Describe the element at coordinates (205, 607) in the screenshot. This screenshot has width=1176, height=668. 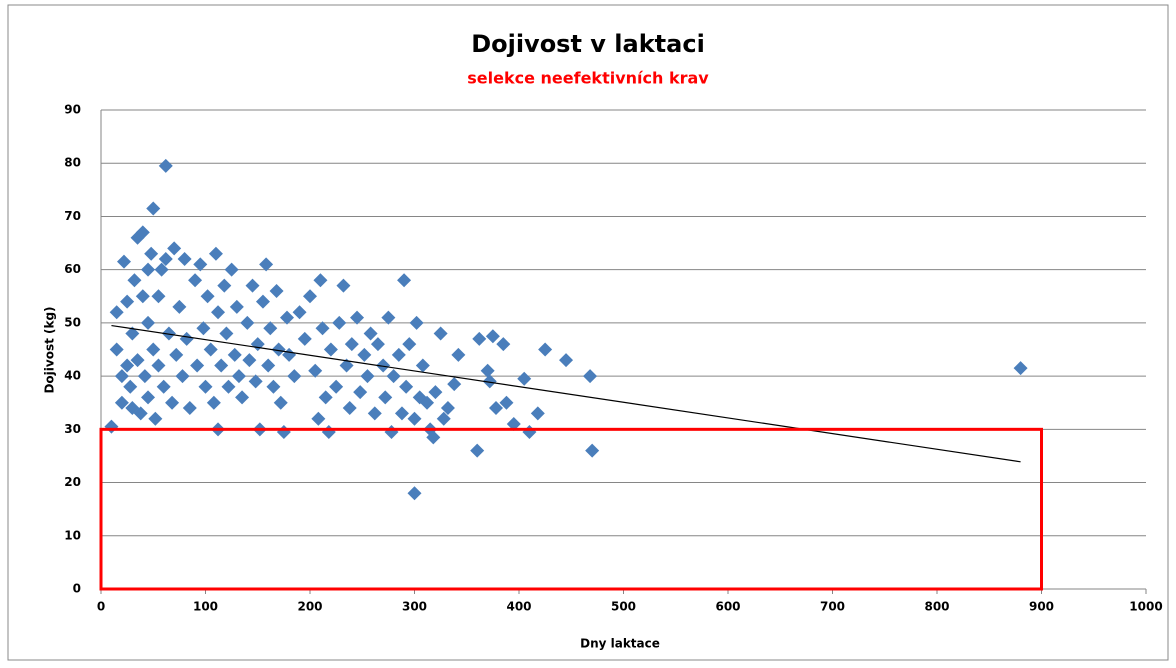
I see `x-tick-label: 100` at that location.